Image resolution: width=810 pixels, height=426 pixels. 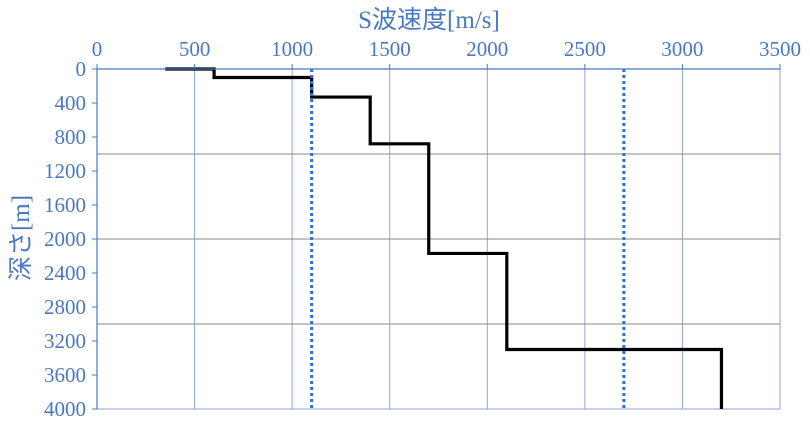 What do you see at coordinates (682, 49) in the screenshot?
I see `x-tick-label: 3000` at bounding box center [682, 49].